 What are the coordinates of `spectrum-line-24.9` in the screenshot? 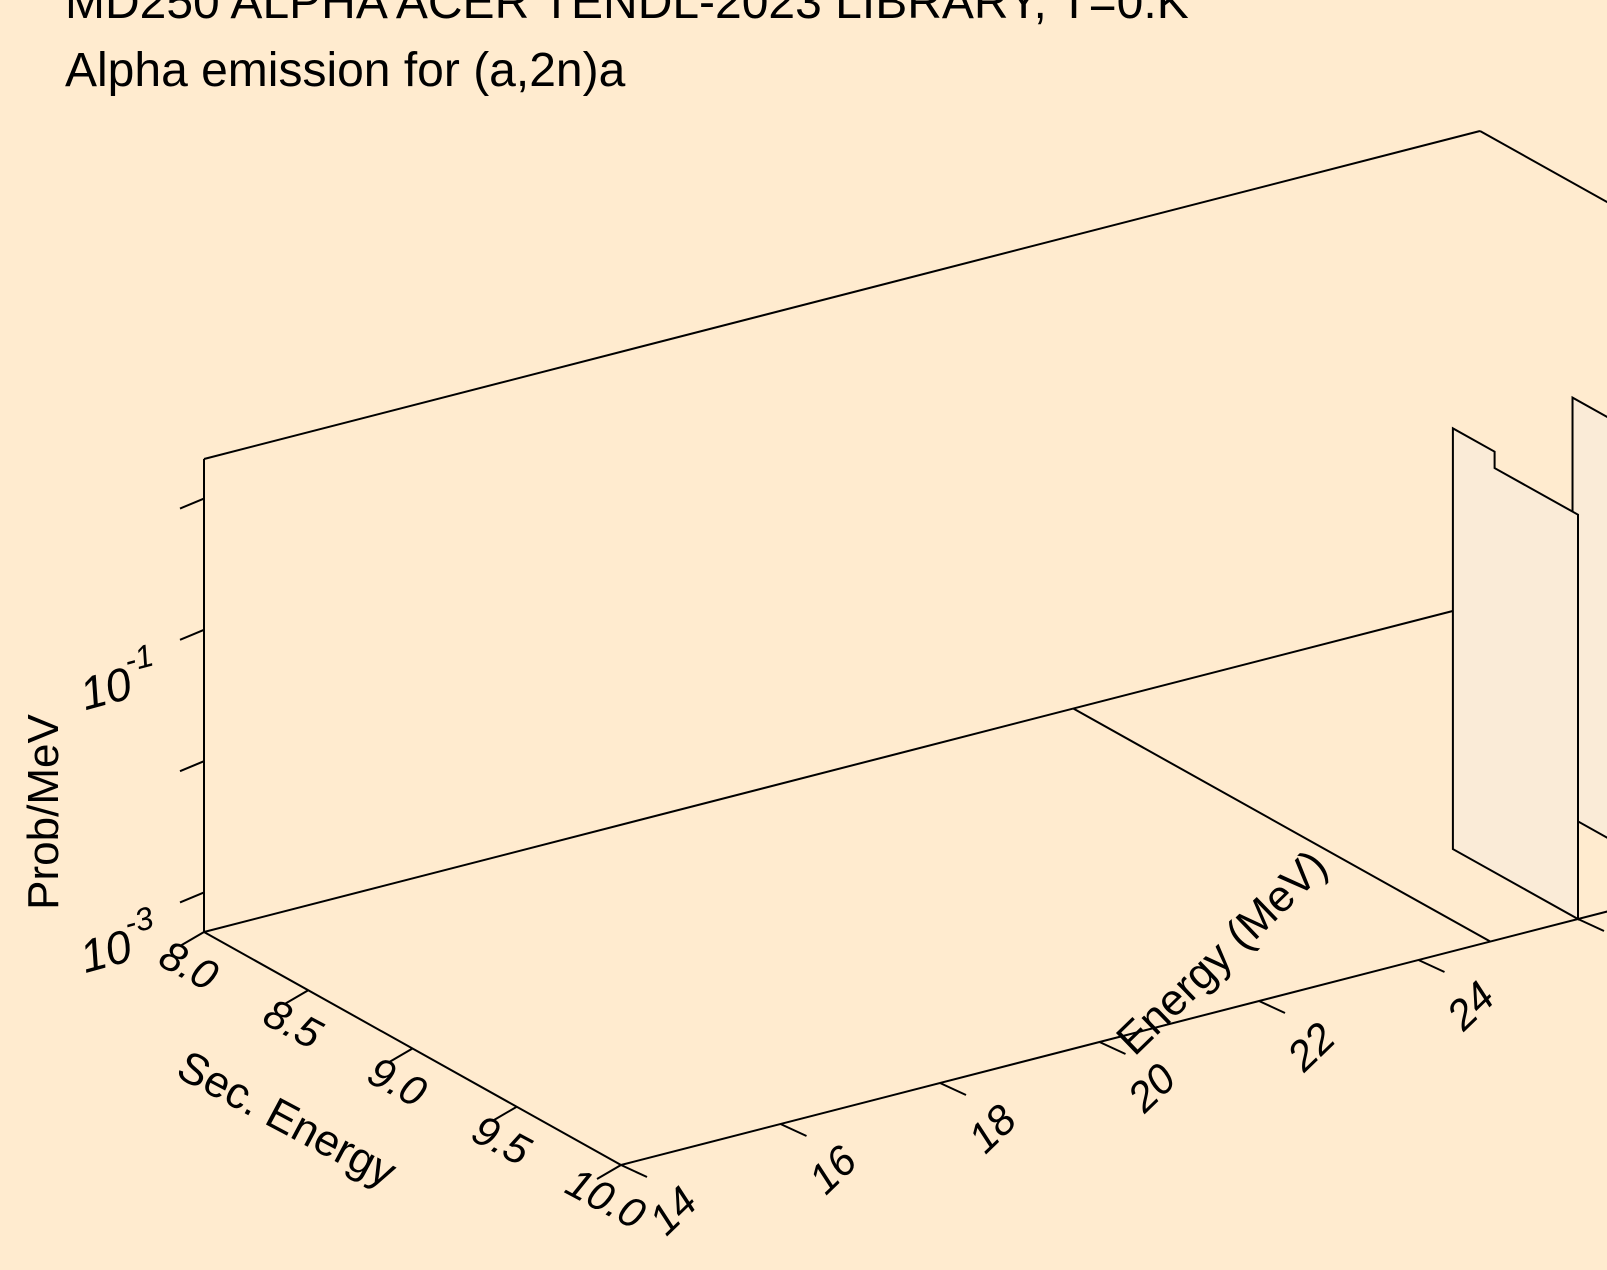 It's located at (1281, 825).